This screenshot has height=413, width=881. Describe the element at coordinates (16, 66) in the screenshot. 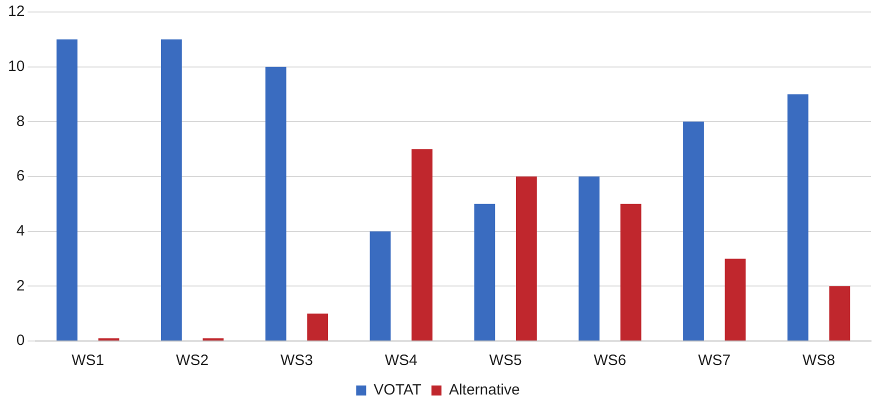

I see `y-tick-label: 10` at that location.